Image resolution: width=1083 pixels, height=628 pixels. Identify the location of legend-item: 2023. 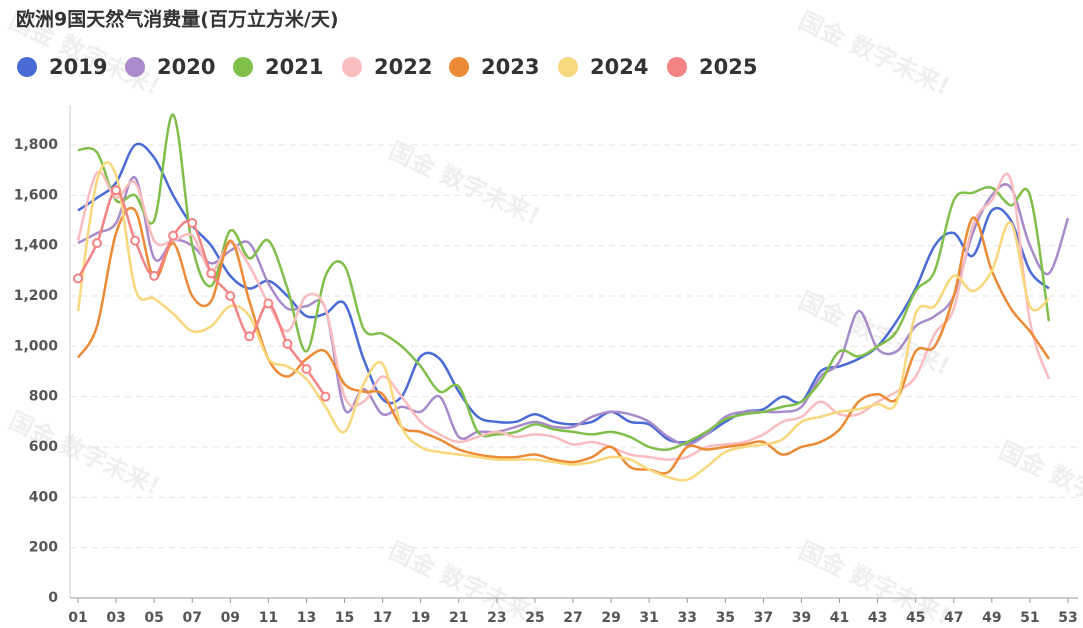
(494, 67).